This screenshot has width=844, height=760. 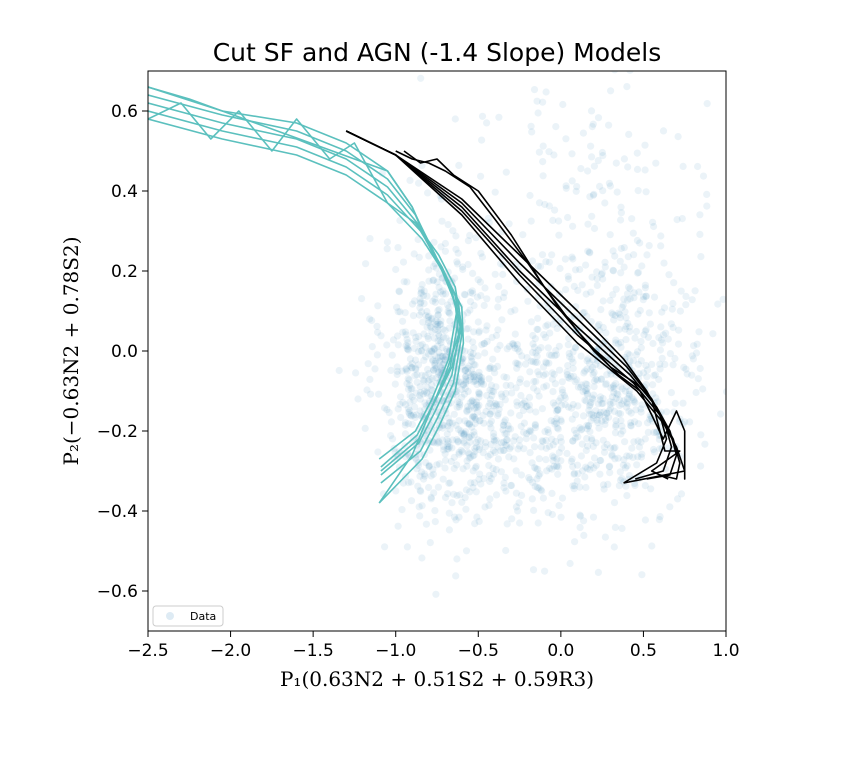 I want to click on x-tick-label: −2.5, so click(x=147, y=651).